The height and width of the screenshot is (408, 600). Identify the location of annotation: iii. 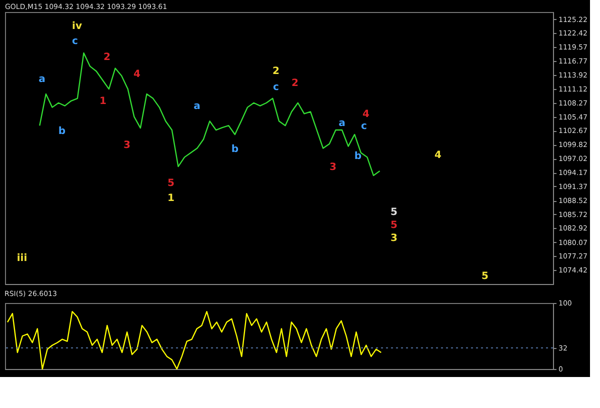
(22, 258).